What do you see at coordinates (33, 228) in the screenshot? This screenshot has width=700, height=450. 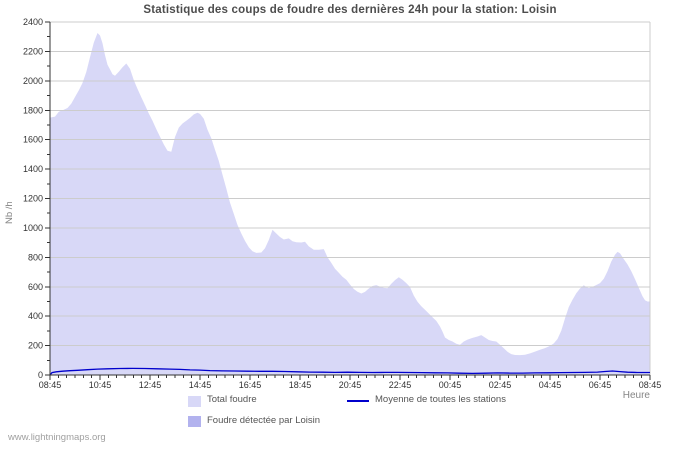 I see `y-tick-label: 1000` at bounding box center [33, 228].